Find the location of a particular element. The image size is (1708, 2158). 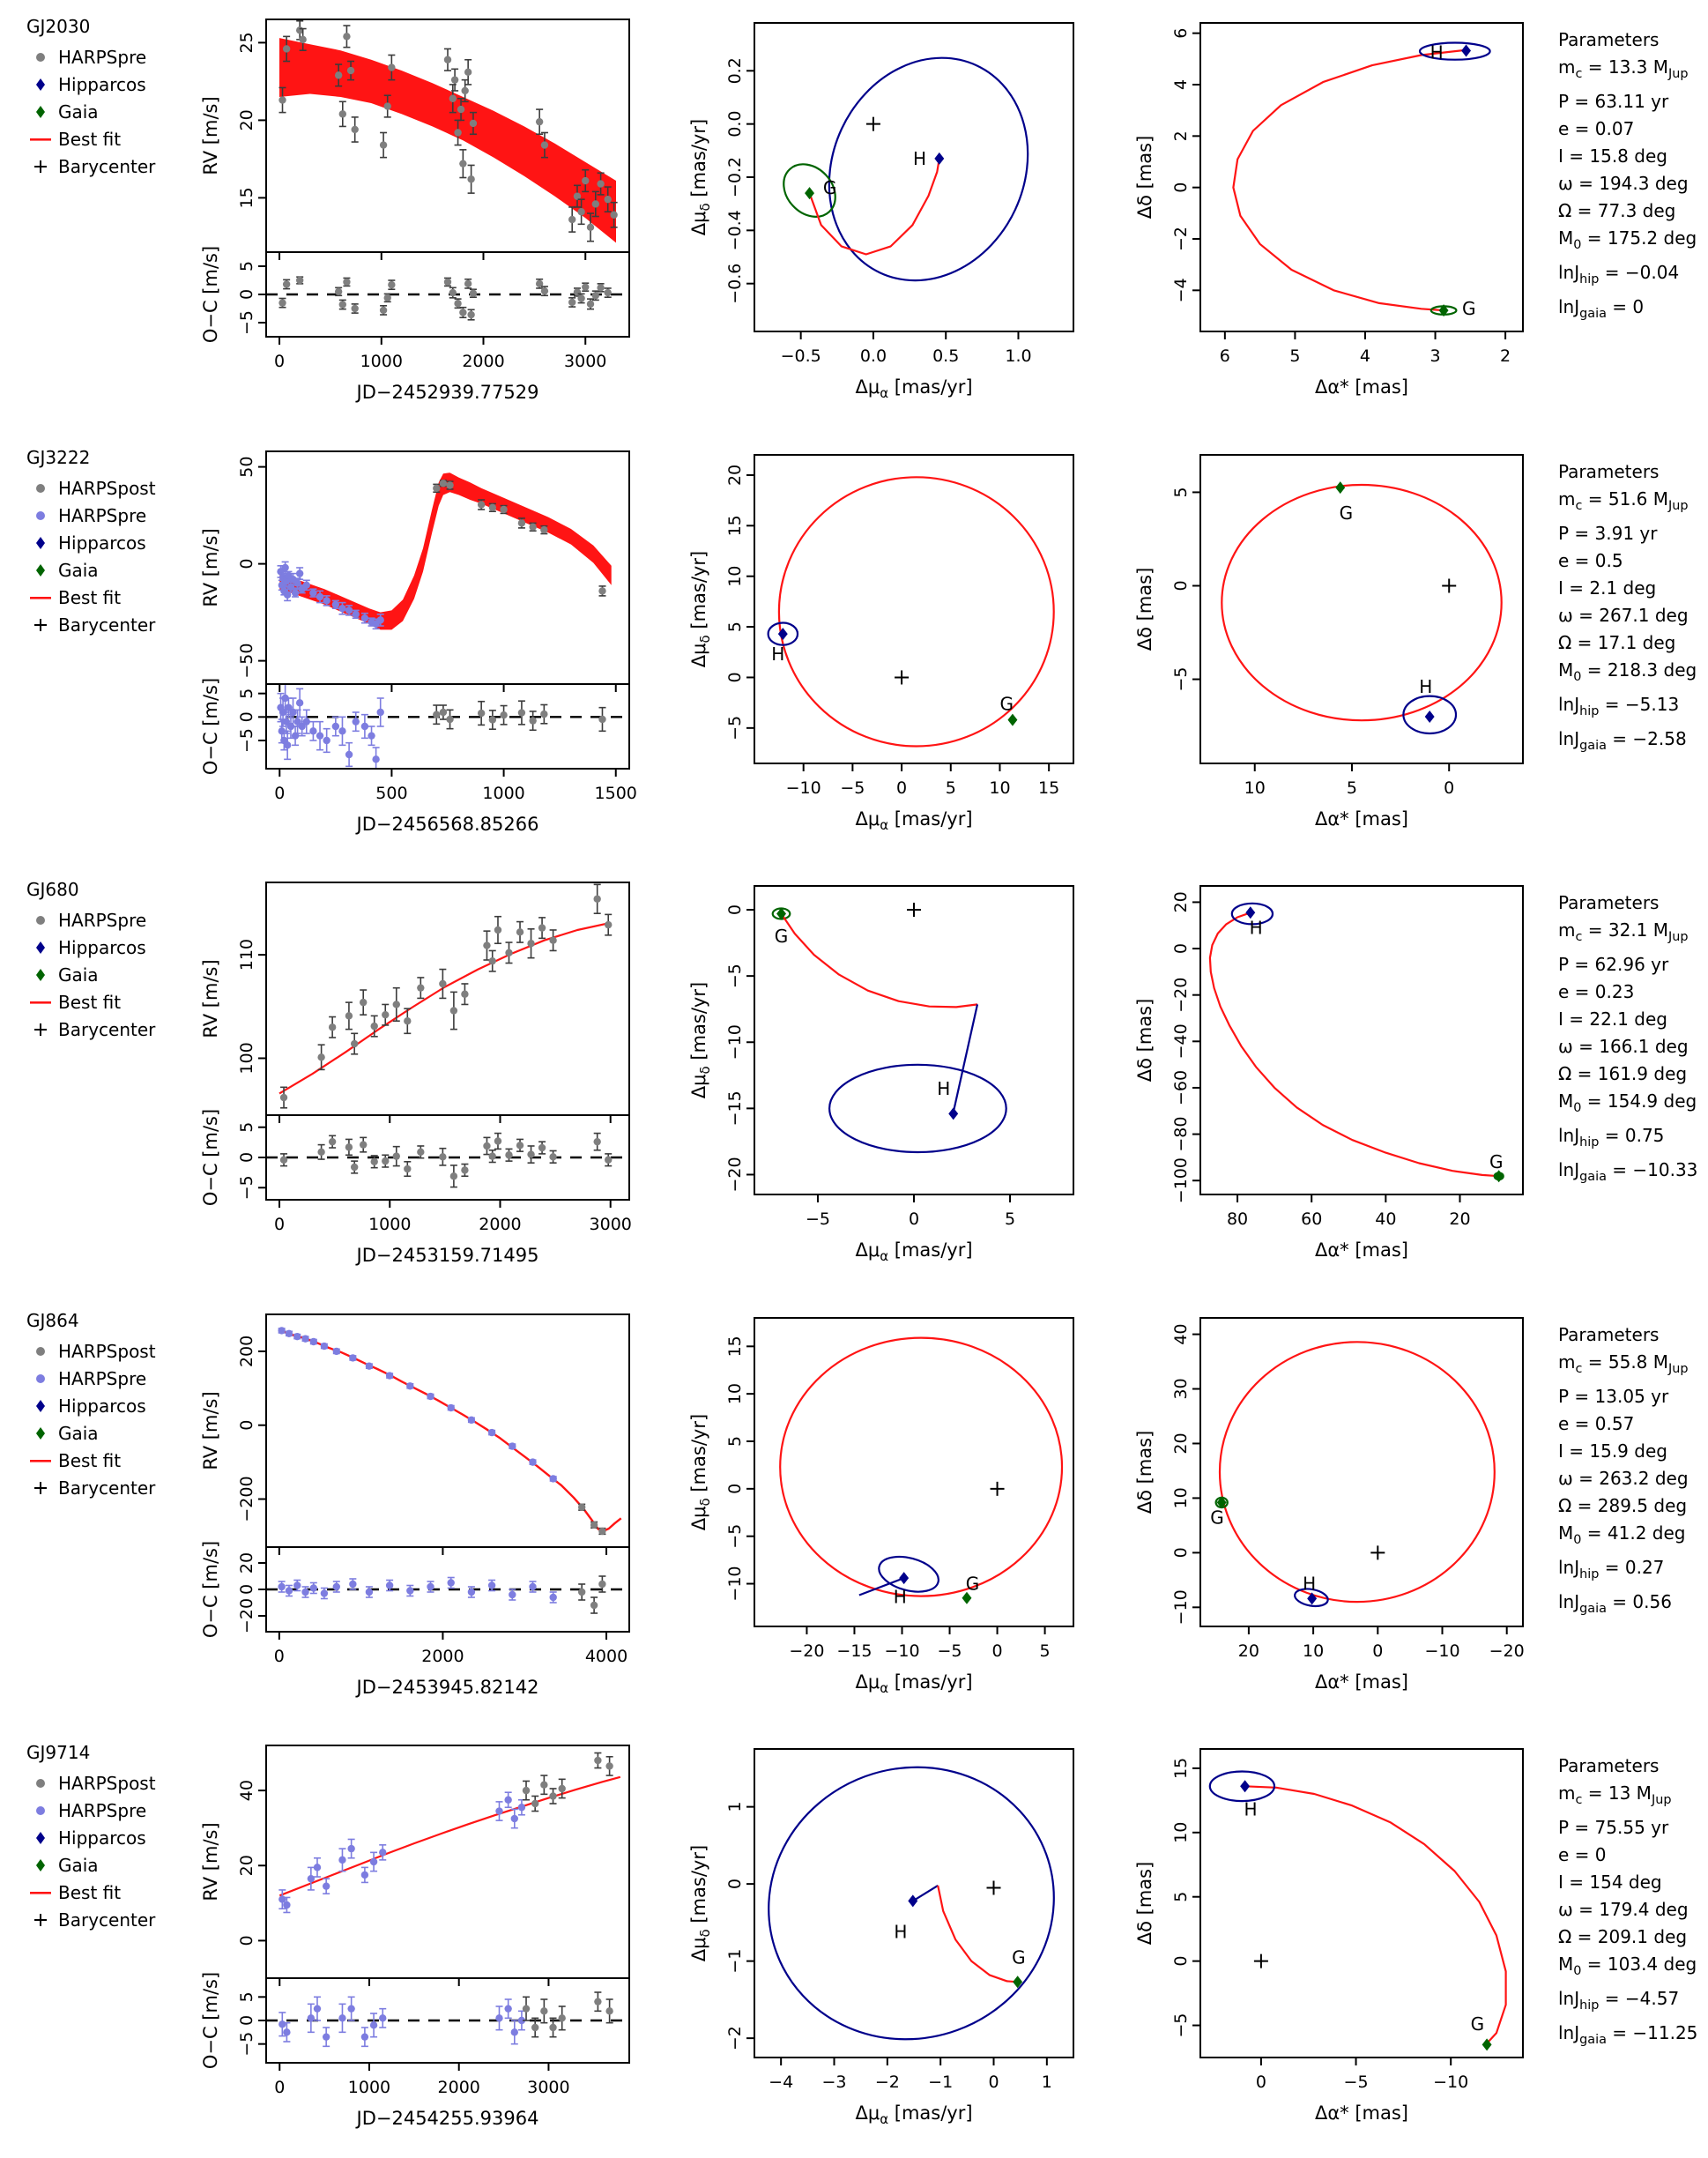

svg-text: −4 is located at coordinates (781, 2082).